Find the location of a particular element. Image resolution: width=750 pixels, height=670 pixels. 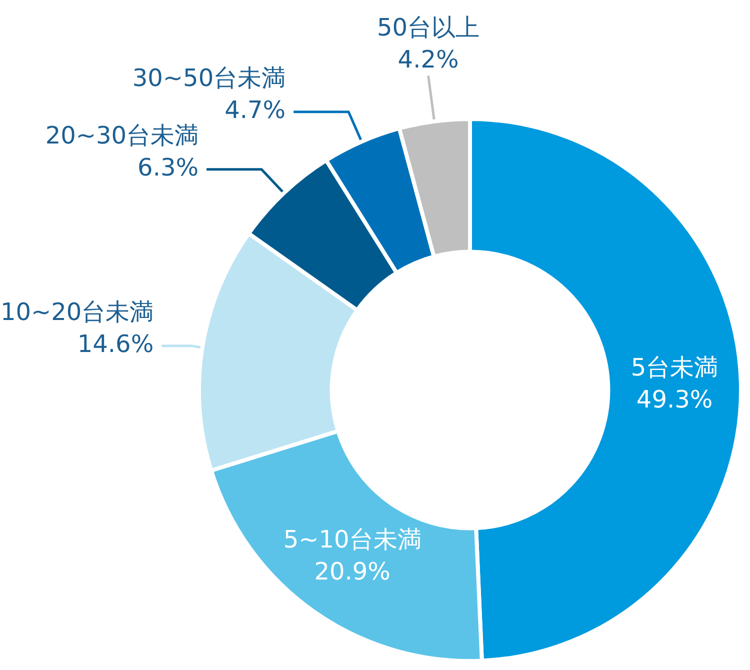

data-label: 49.3% is located at coordinates (674, 400).